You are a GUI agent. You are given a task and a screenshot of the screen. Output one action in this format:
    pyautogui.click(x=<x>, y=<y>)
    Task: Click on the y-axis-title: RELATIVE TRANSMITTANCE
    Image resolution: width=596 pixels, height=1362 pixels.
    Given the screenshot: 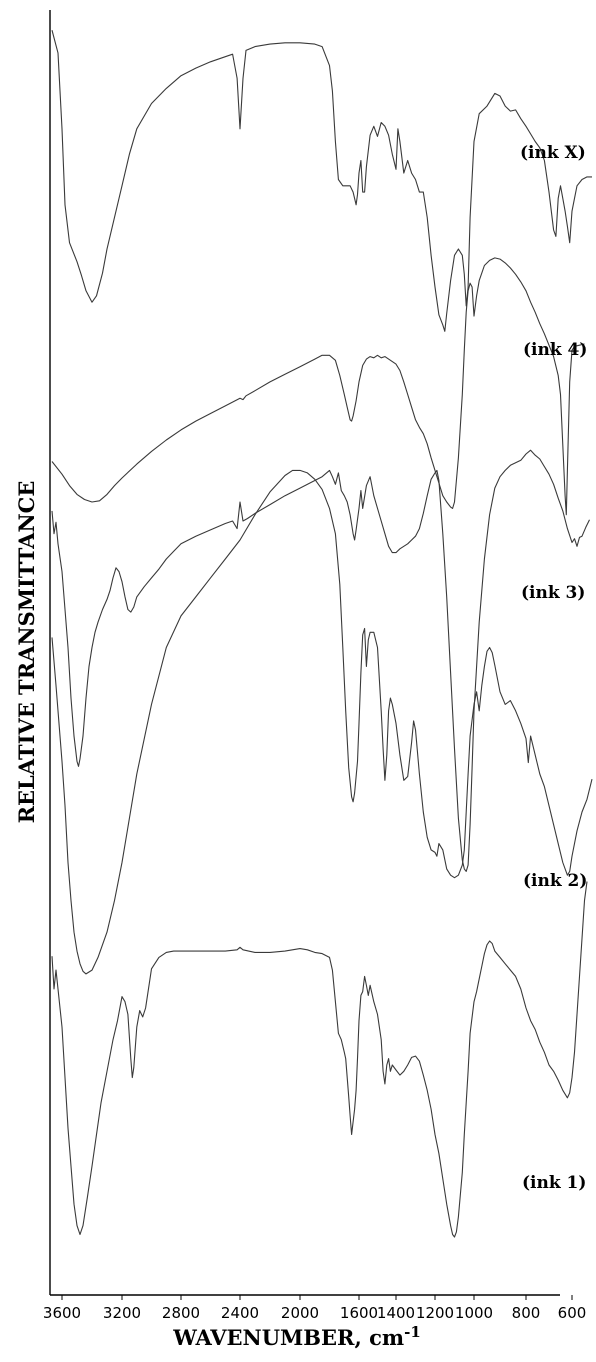 What is the action you would take?
    pyautogui.click(x=26, y=652)
    